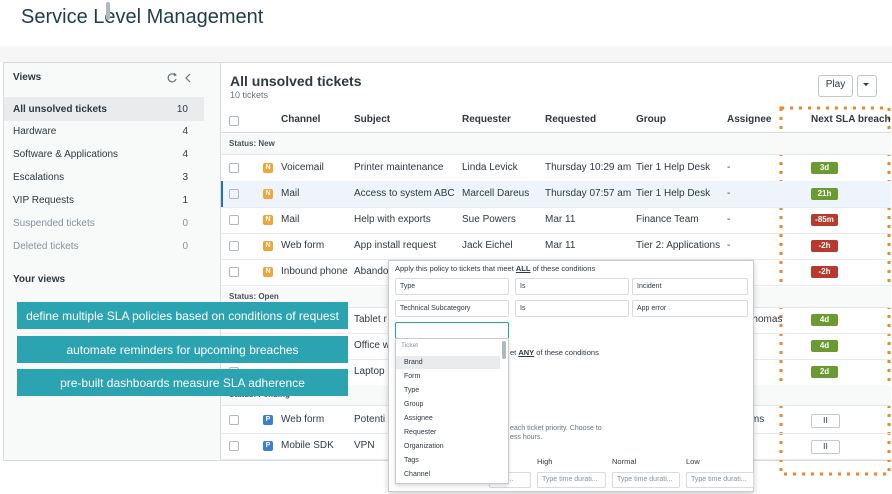 This screenshot has width=892, height=494. I want to click on sla-label: II, so click(825, 446).